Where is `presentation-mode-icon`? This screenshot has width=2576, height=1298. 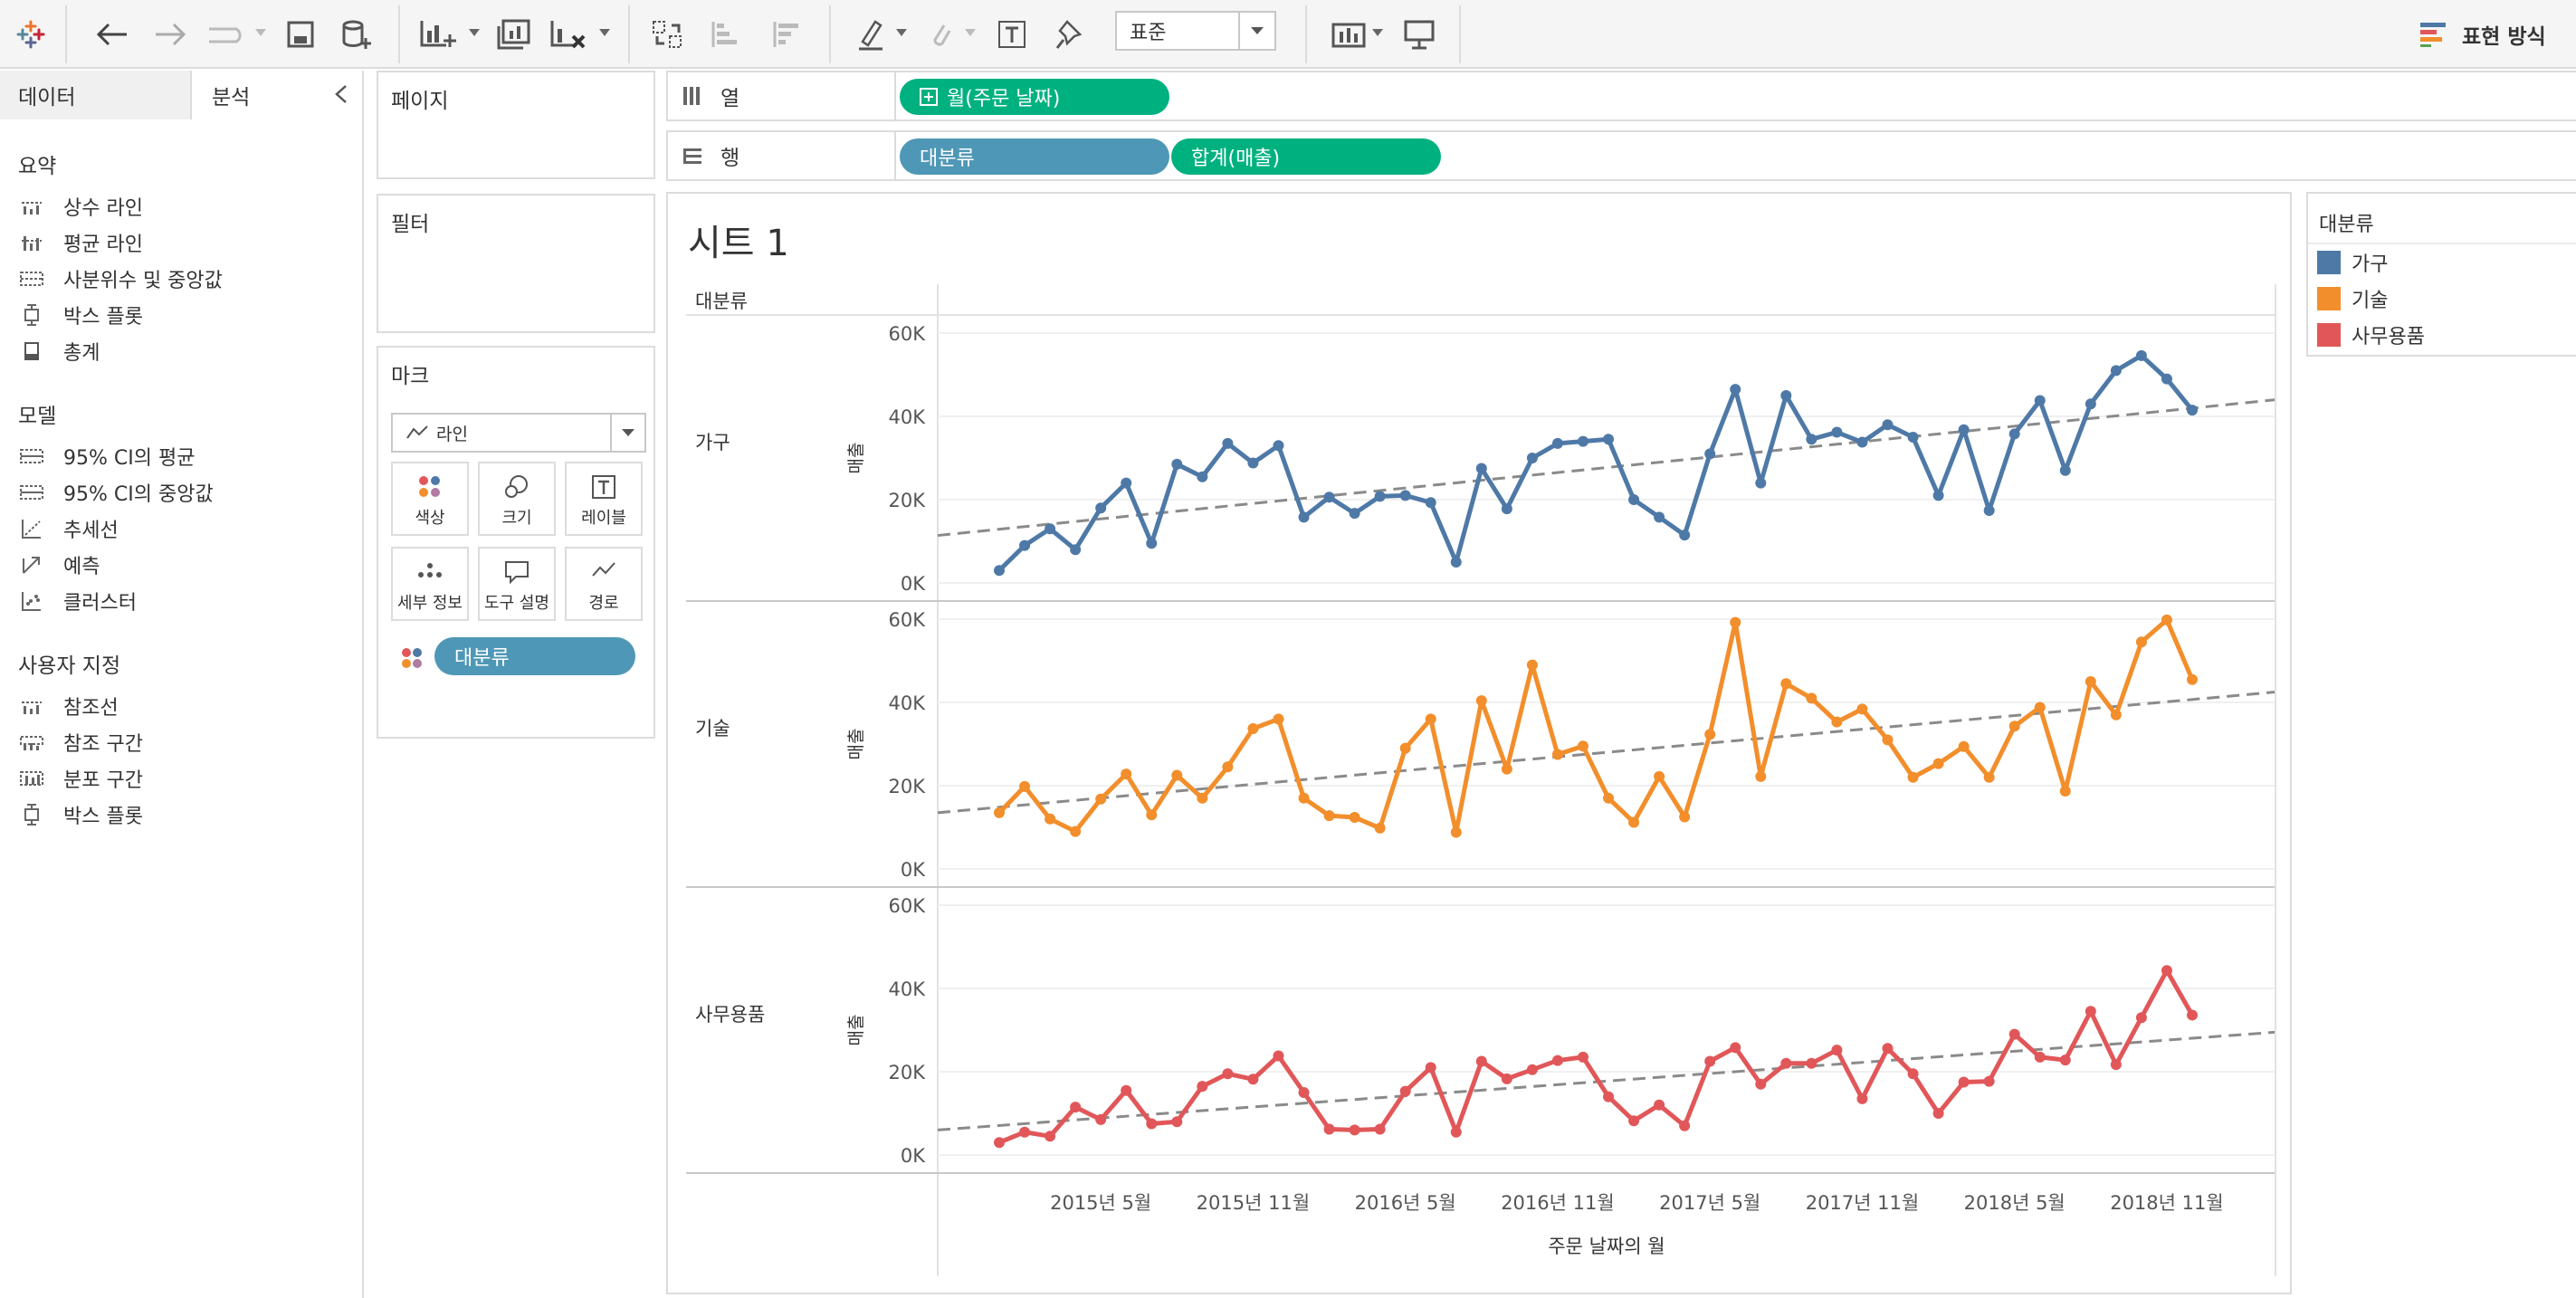 presentation-mode-icon is located at coordinates (1419, 34).